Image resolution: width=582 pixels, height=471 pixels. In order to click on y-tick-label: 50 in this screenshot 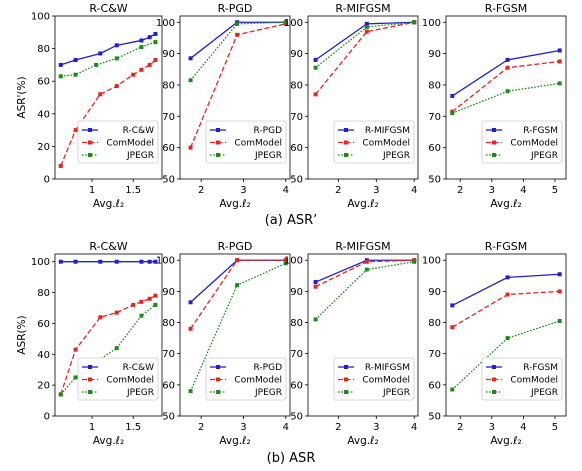, I will do `click(296, 180)`.